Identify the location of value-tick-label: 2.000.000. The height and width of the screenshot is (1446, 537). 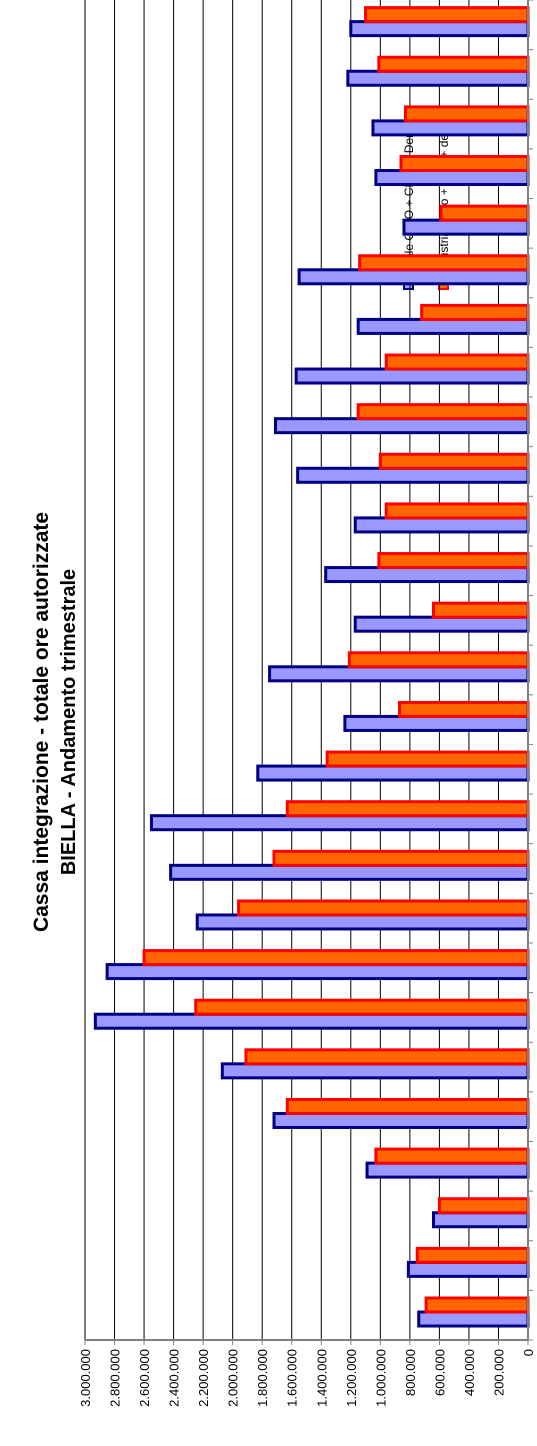
(233, 1378).